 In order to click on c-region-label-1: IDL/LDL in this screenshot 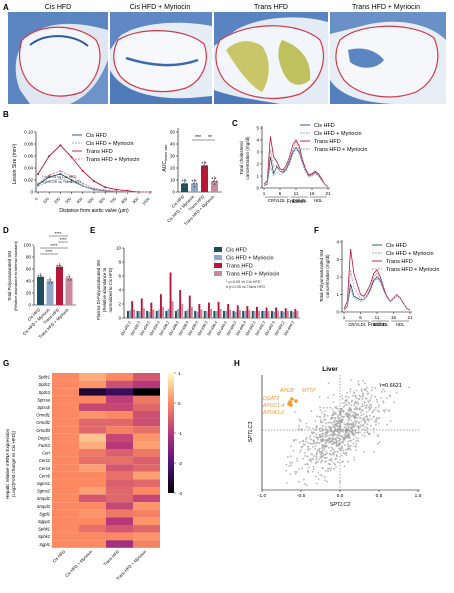, I will do `click(300, 200)`.